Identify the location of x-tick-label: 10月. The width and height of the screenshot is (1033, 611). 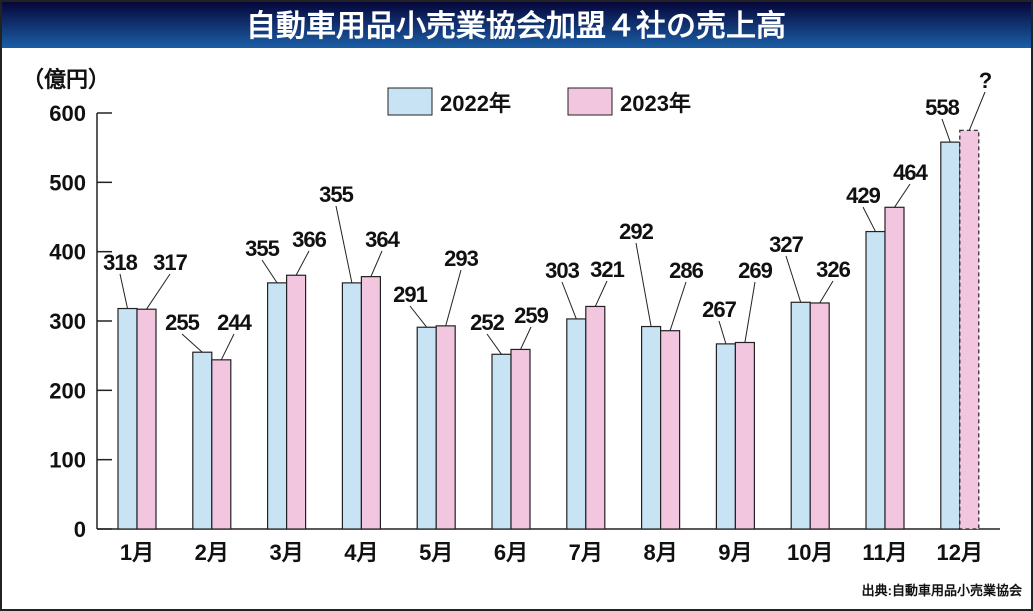
(810, 552).